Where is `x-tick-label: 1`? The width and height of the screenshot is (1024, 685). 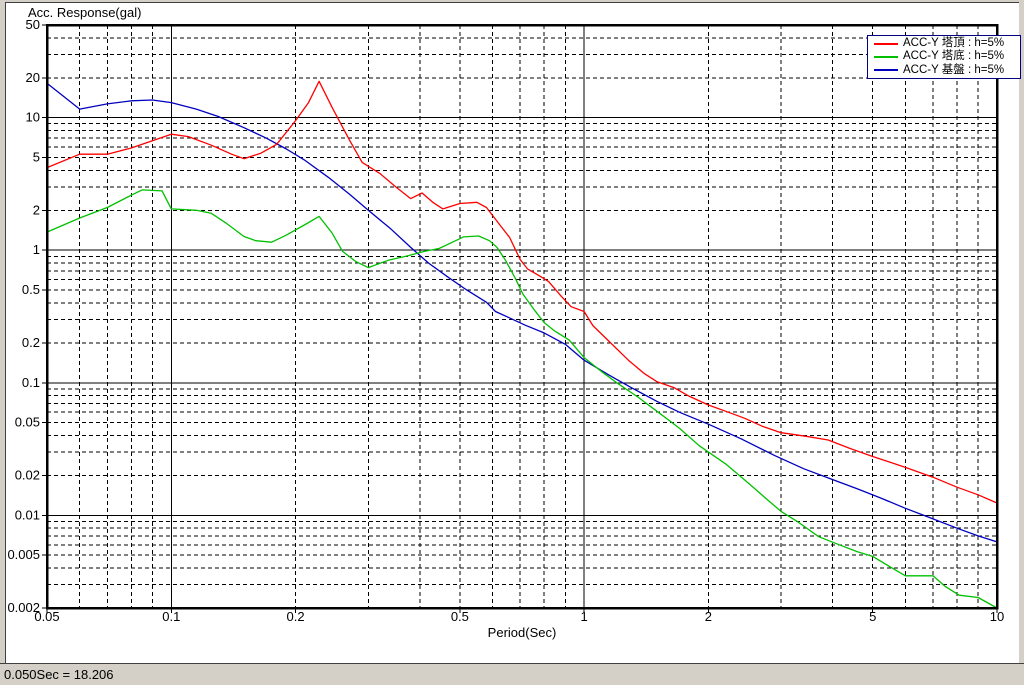
x-tick-label: 1 is located at coordinates (584, 616).